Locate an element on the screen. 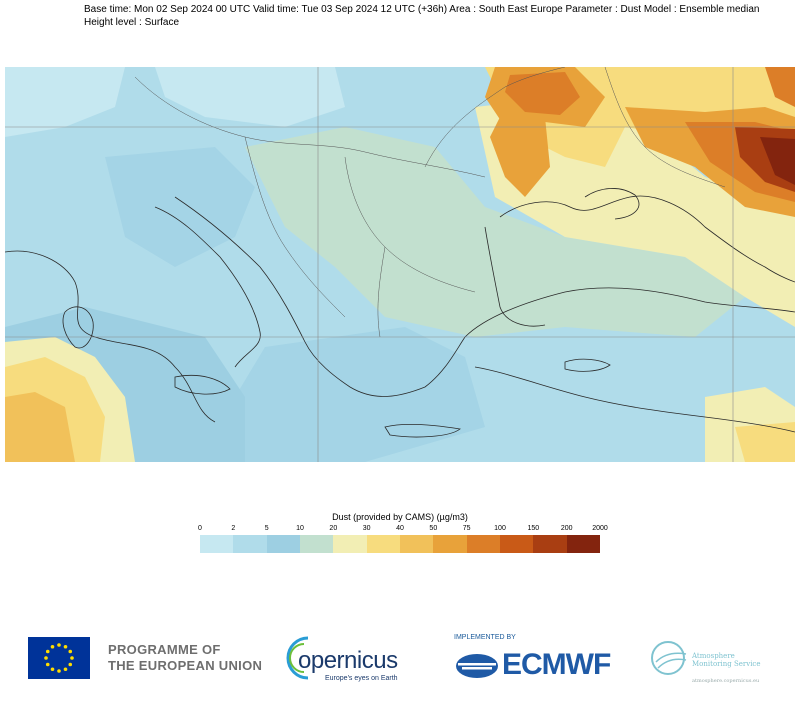 The height and width of the screenshot is (720, 800). coast-greece is located at coordinates (385, 366).